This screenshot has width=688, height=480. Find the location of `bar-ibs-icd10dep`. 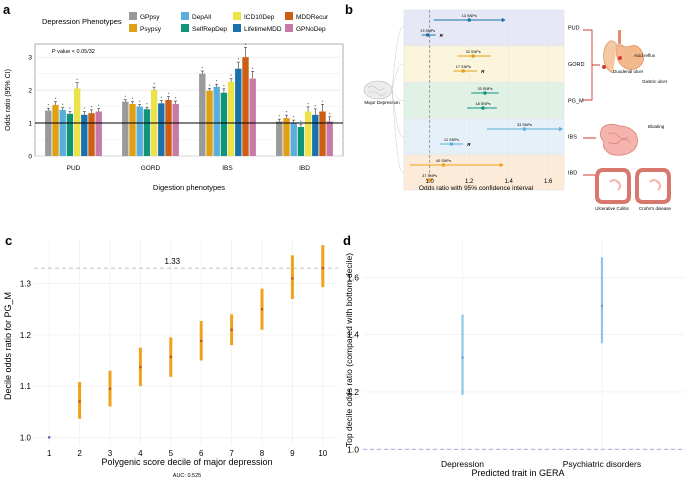

bar-ibs-icd10dep is located at coordinates (231, 118).